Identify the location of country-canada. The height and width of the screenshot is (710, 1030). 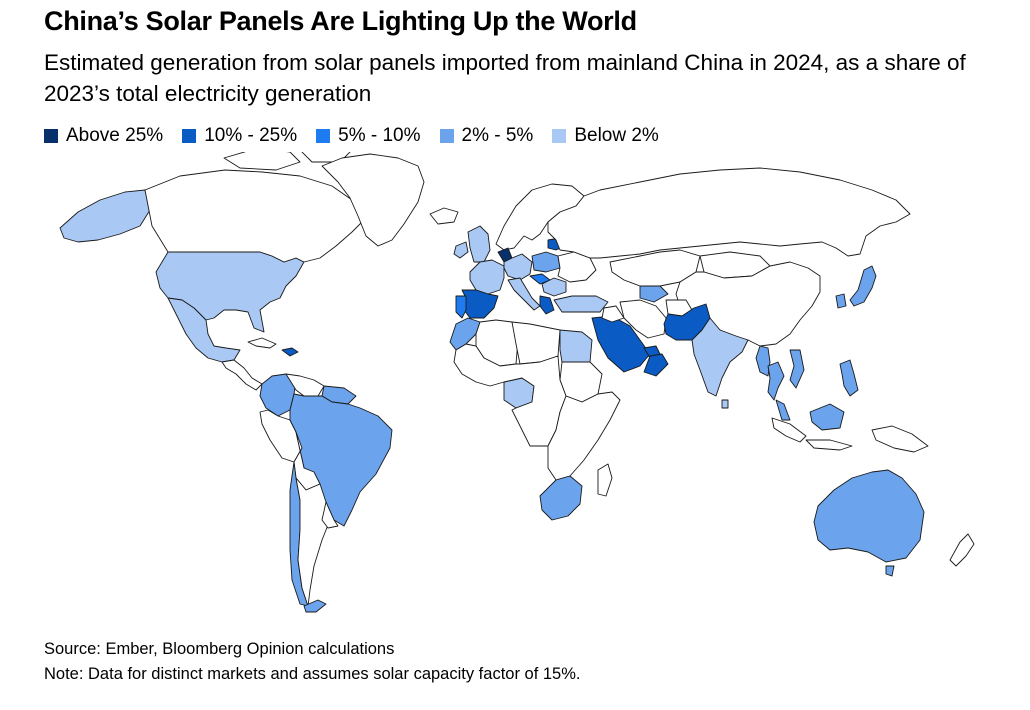
(256, 207).